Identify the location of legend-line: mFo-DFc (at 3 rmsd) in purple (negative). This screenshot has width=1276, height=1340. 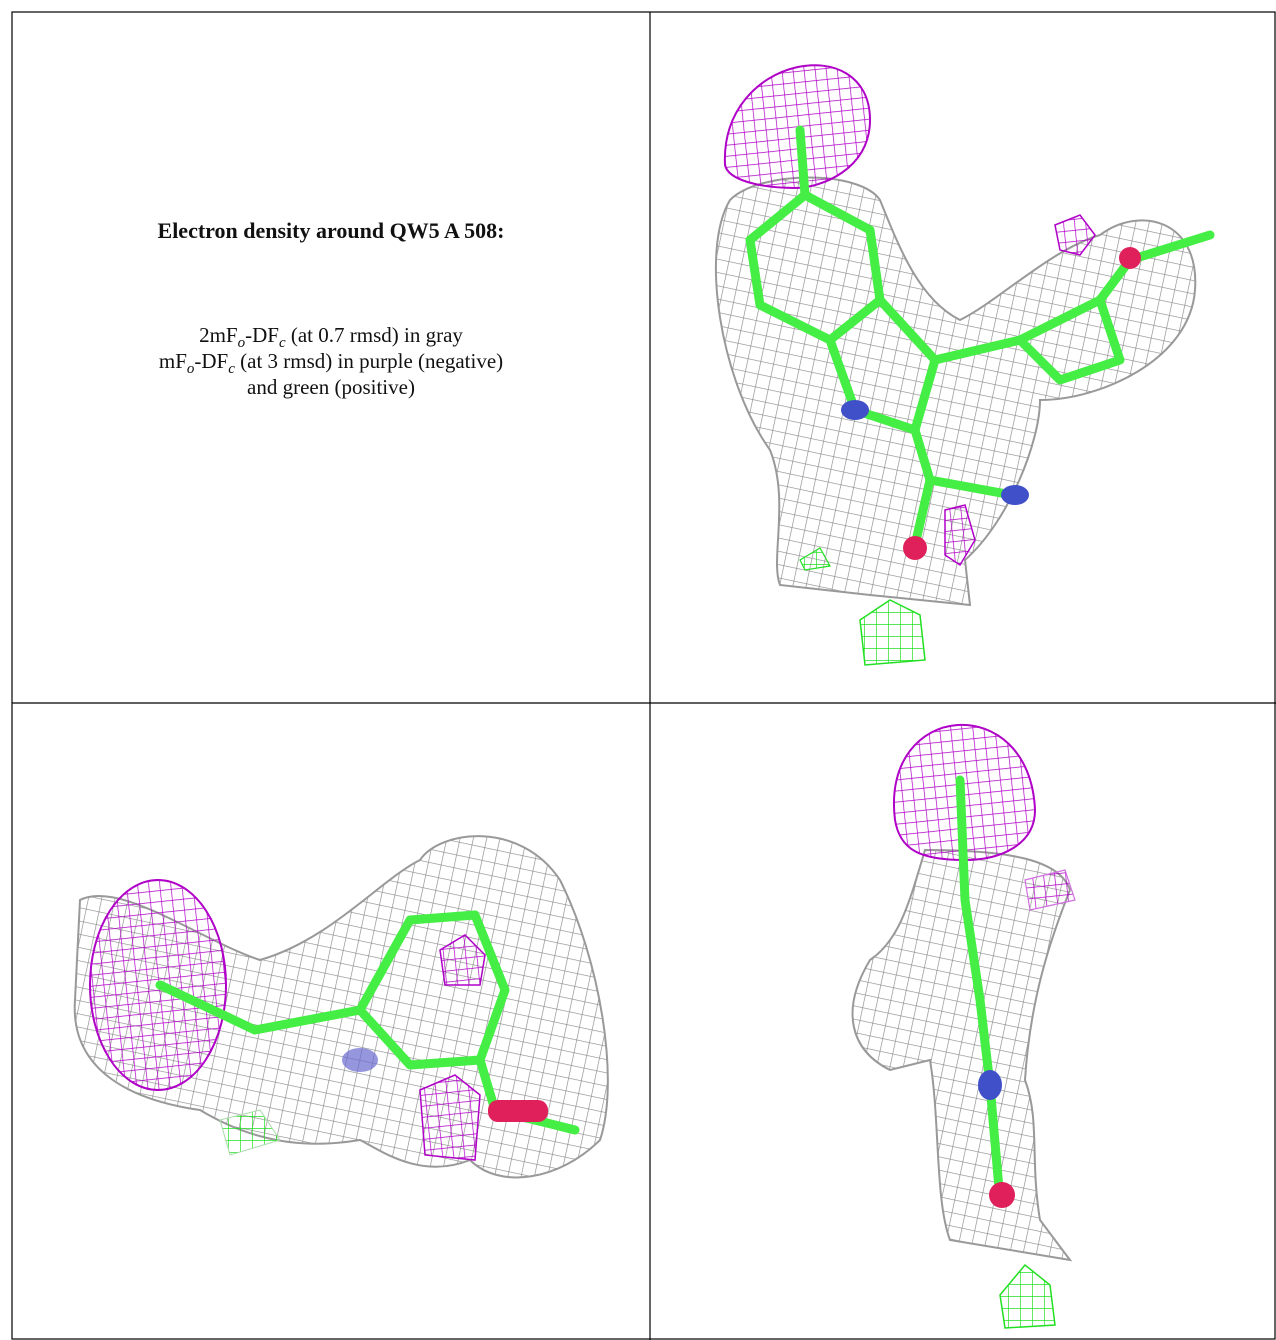
(331, 365).